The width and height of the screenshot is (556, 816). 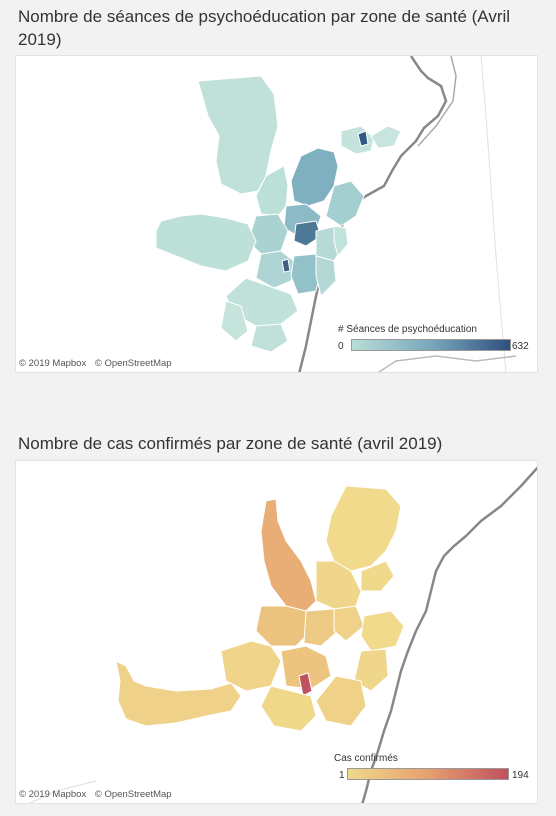 I want to click on map1-legend: # Séances de psychoéducation 0 632, so click(x=433, y=338).